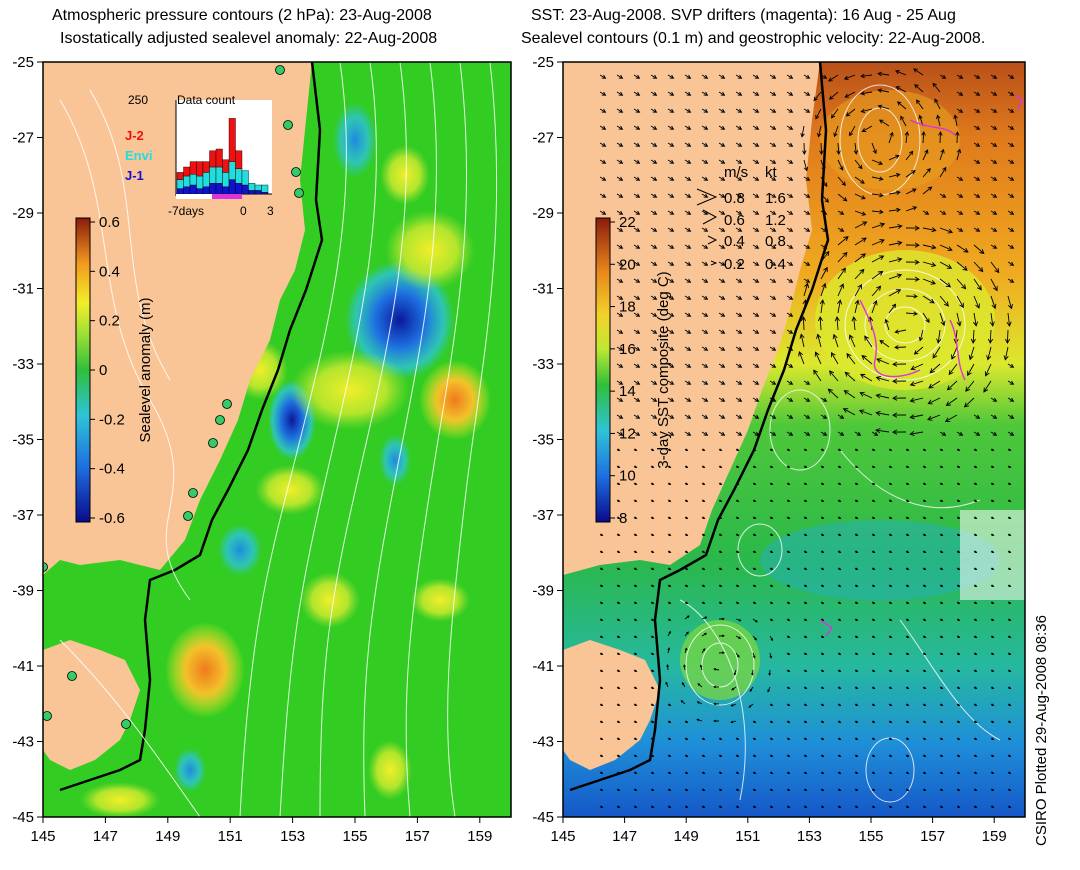 The width and height of the screenshot is (1080, 870). Describe the element at coordinates (23, 213) in the screenshot. I see `left-lat-tick-label: -29` at that location.